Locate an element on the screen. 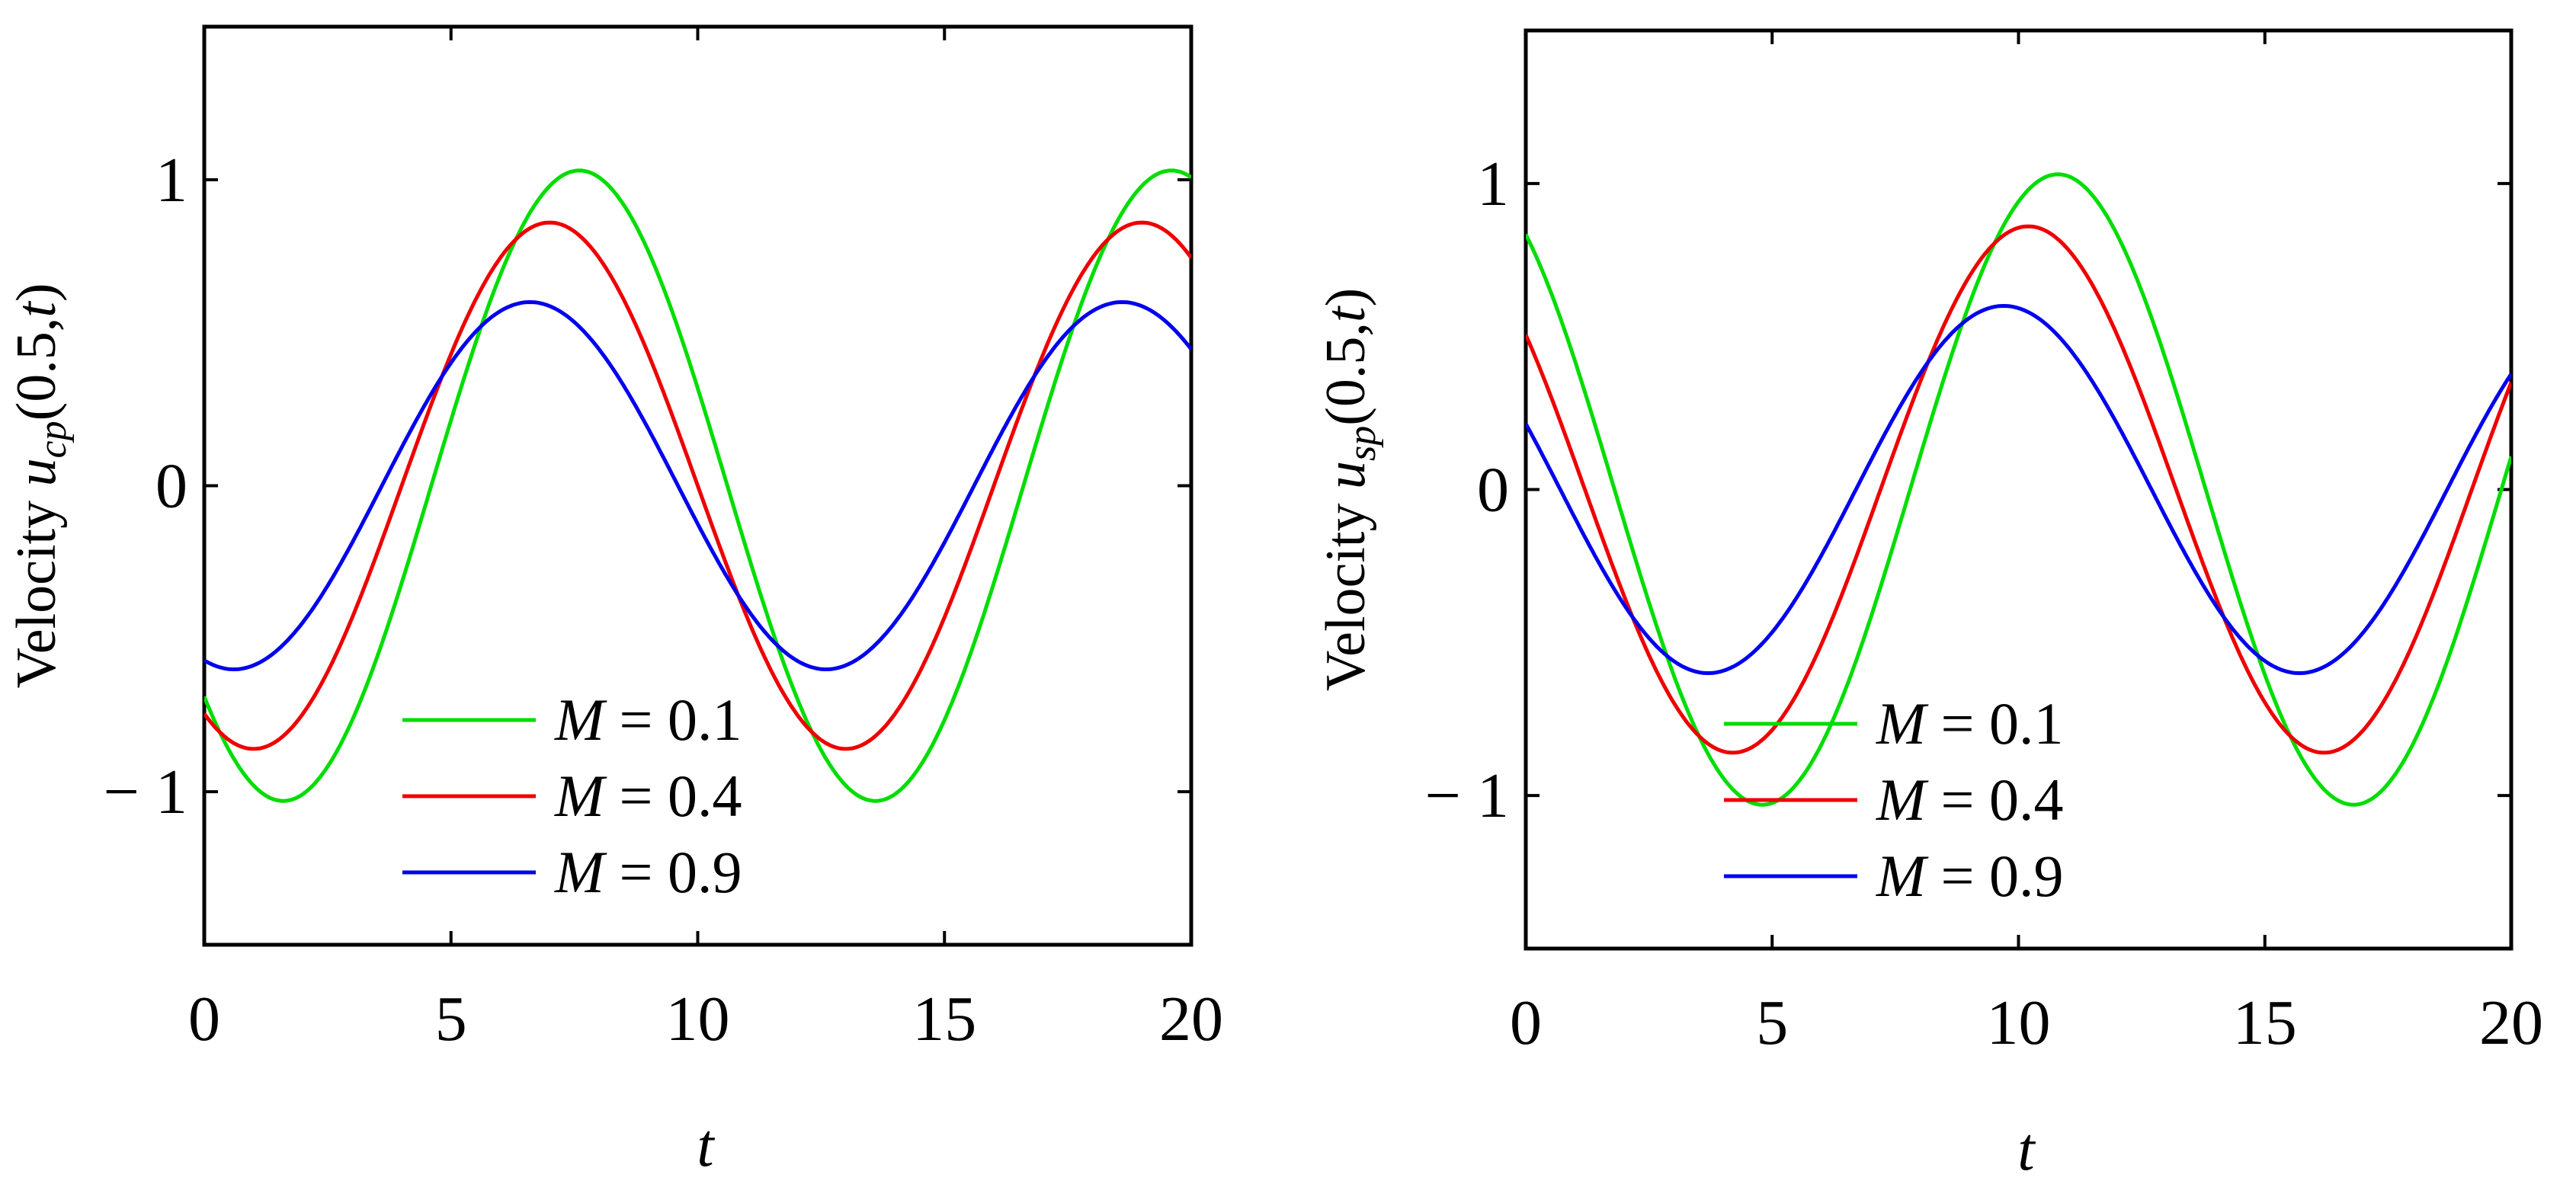 This screenshot has width=2576, height=1184. y-axis-title: Velocity usp(0.5,t) is located at coordinates (1349, 489).